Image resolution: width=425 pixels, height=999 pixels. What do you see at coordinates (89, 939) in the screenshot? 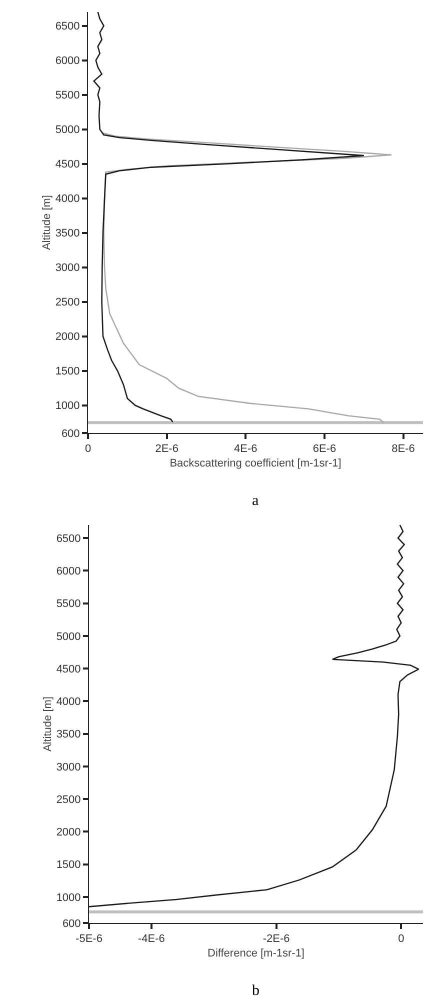
I see `x-tick-label: -5E-6` at bounding box center [89, 939].